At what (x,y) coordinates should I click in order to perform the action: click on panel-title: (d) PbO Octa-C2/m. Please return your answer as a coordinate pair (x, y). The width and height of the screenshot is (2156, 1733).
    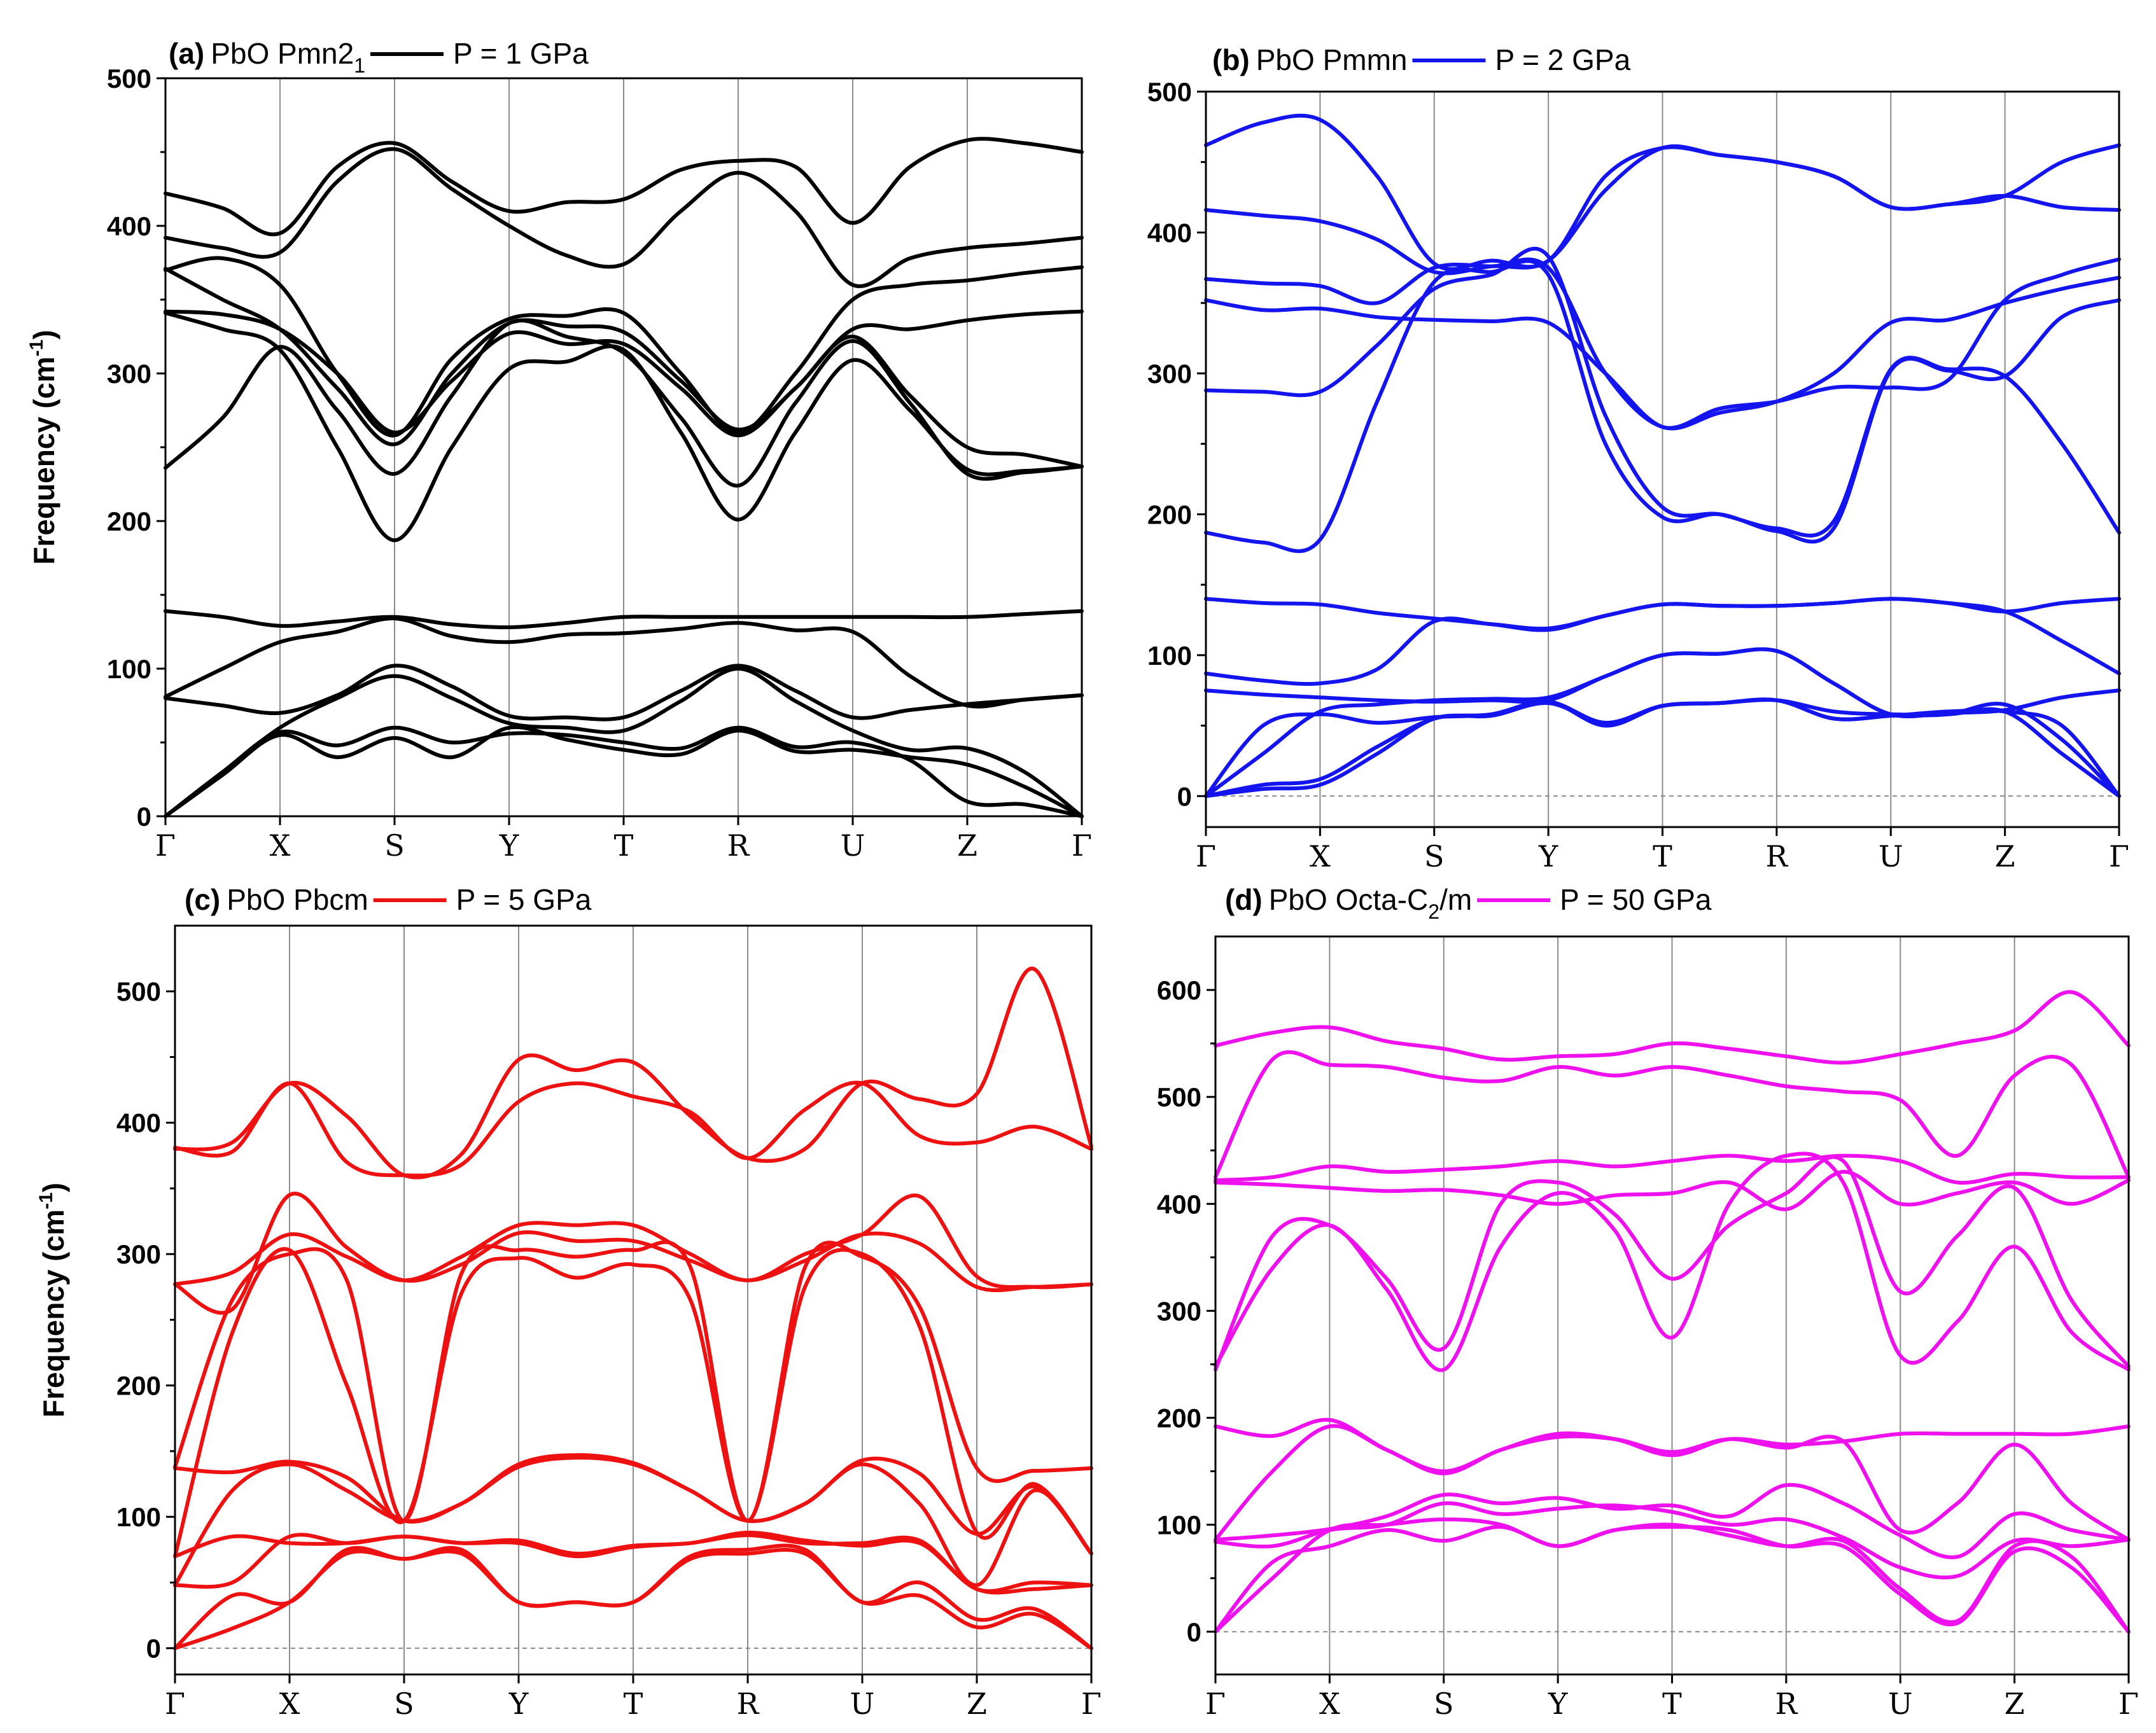
    Looking at the image, I should click on (1348, 903).